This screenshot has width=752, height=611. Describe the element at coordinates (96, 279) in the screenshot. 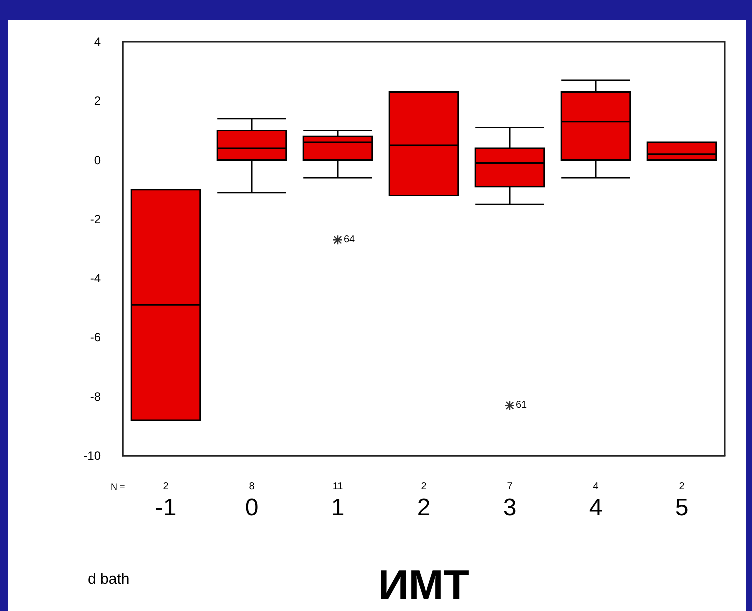

I see `y-tick-label: -4` at that location.